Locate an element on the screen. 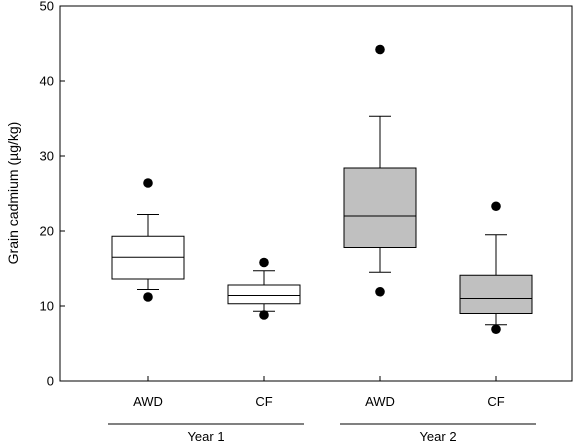 The height and width of the screenshot is (444, 581). y-tick-label: 10 is located at coordinates (47, 306).